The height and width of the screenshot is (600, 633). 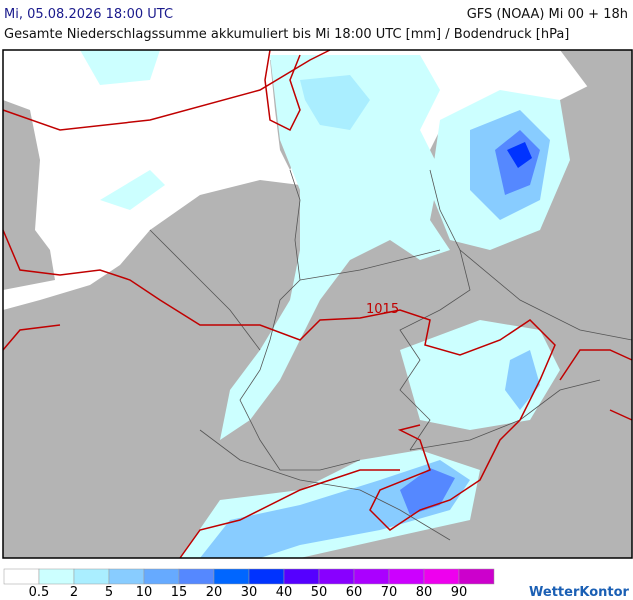 What do you see at coordinates (284, 592) in the screenshot?
I see `legend-level-label: 40` at bounding box center [284, 592].